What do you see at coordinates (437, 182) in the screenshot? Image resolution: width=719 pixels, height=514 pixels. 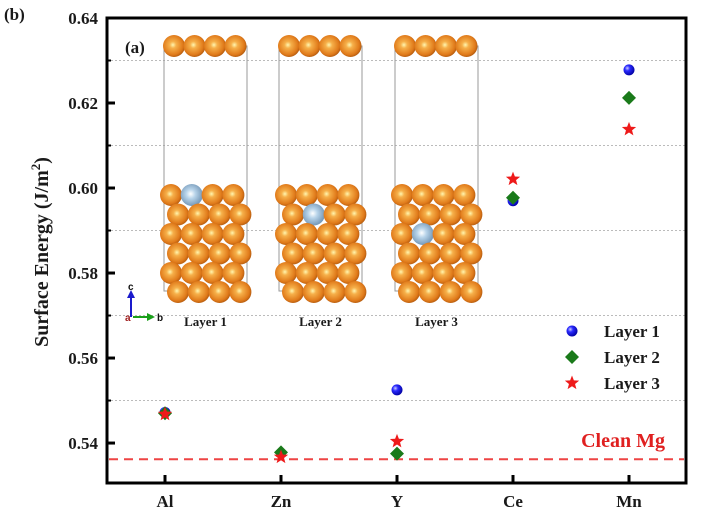 I see `structure-layer-3: Layer 3` at bounding box center [437, 182].